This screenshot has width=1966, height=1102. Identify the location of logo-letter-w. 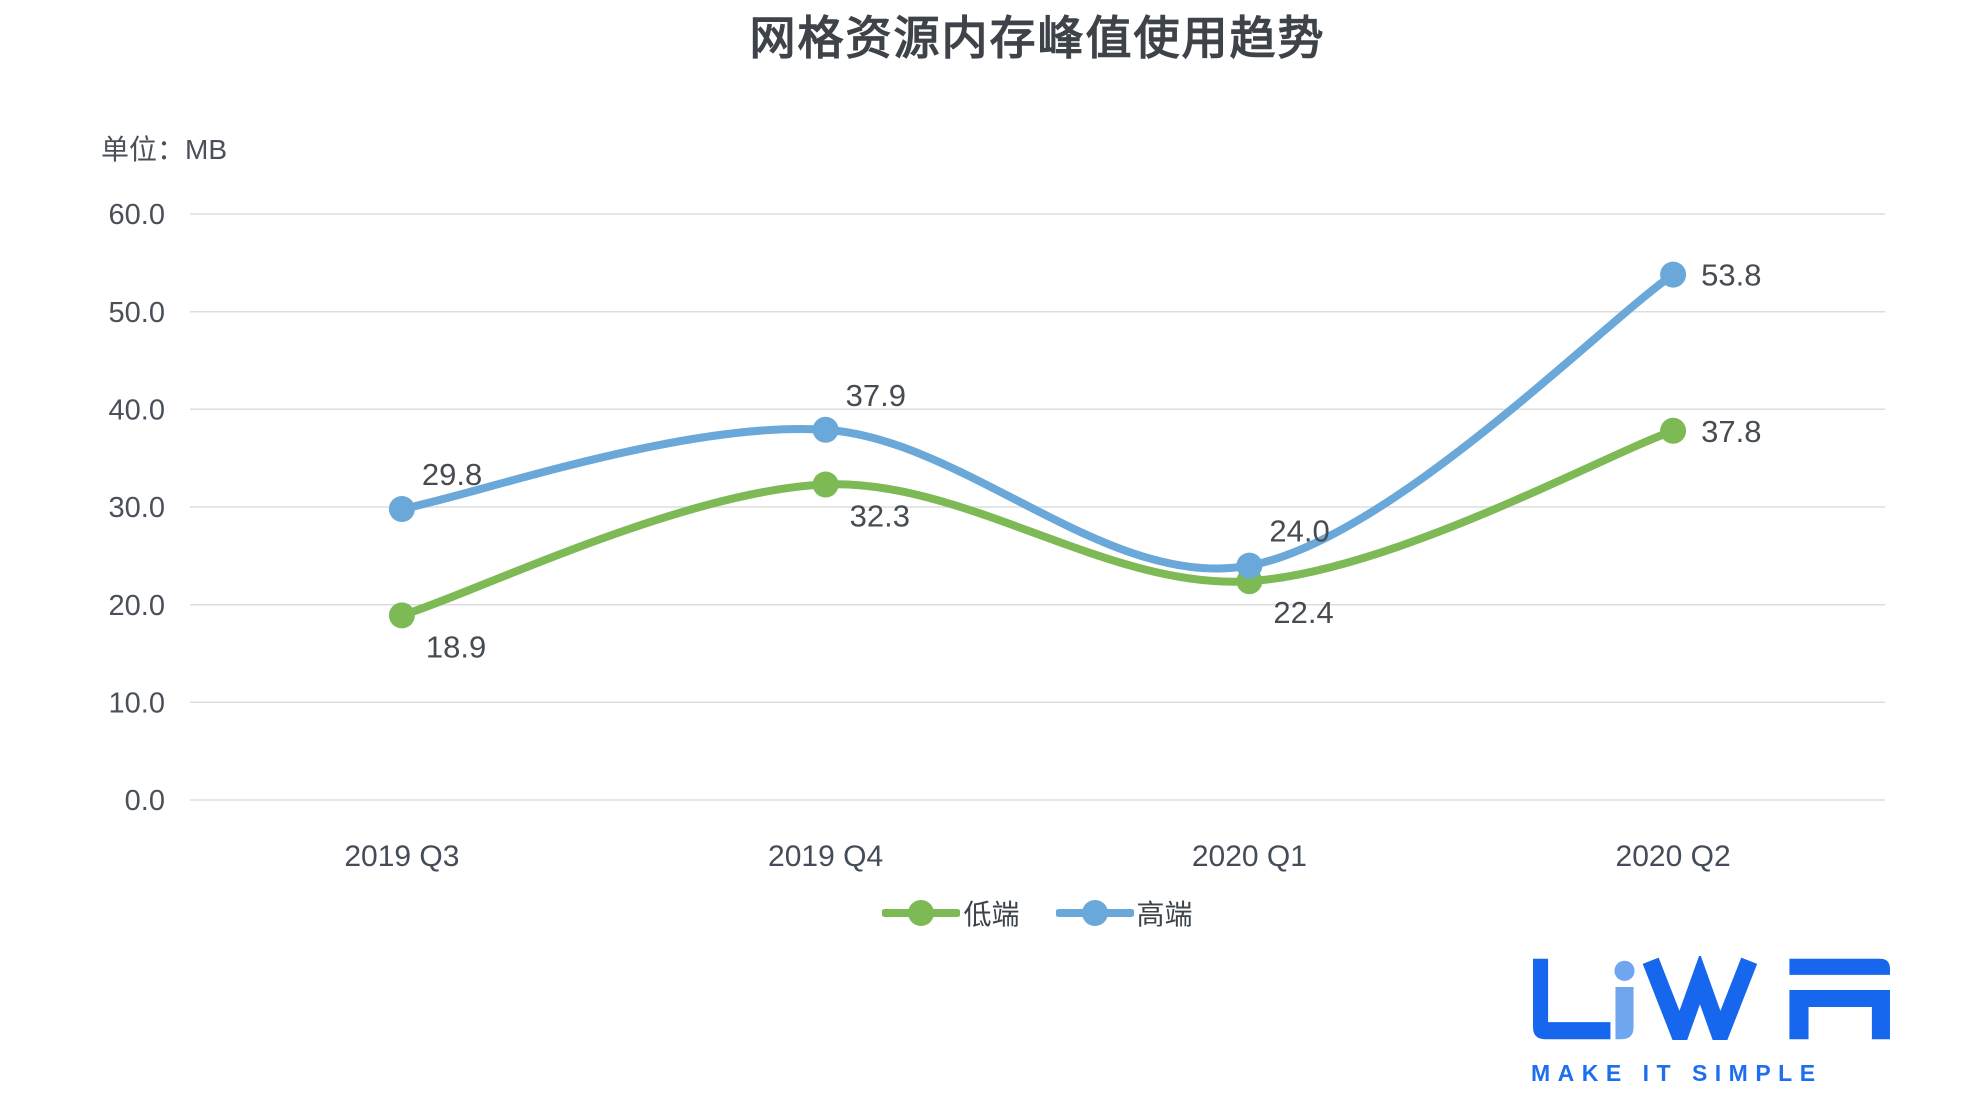
(1700, 1006).